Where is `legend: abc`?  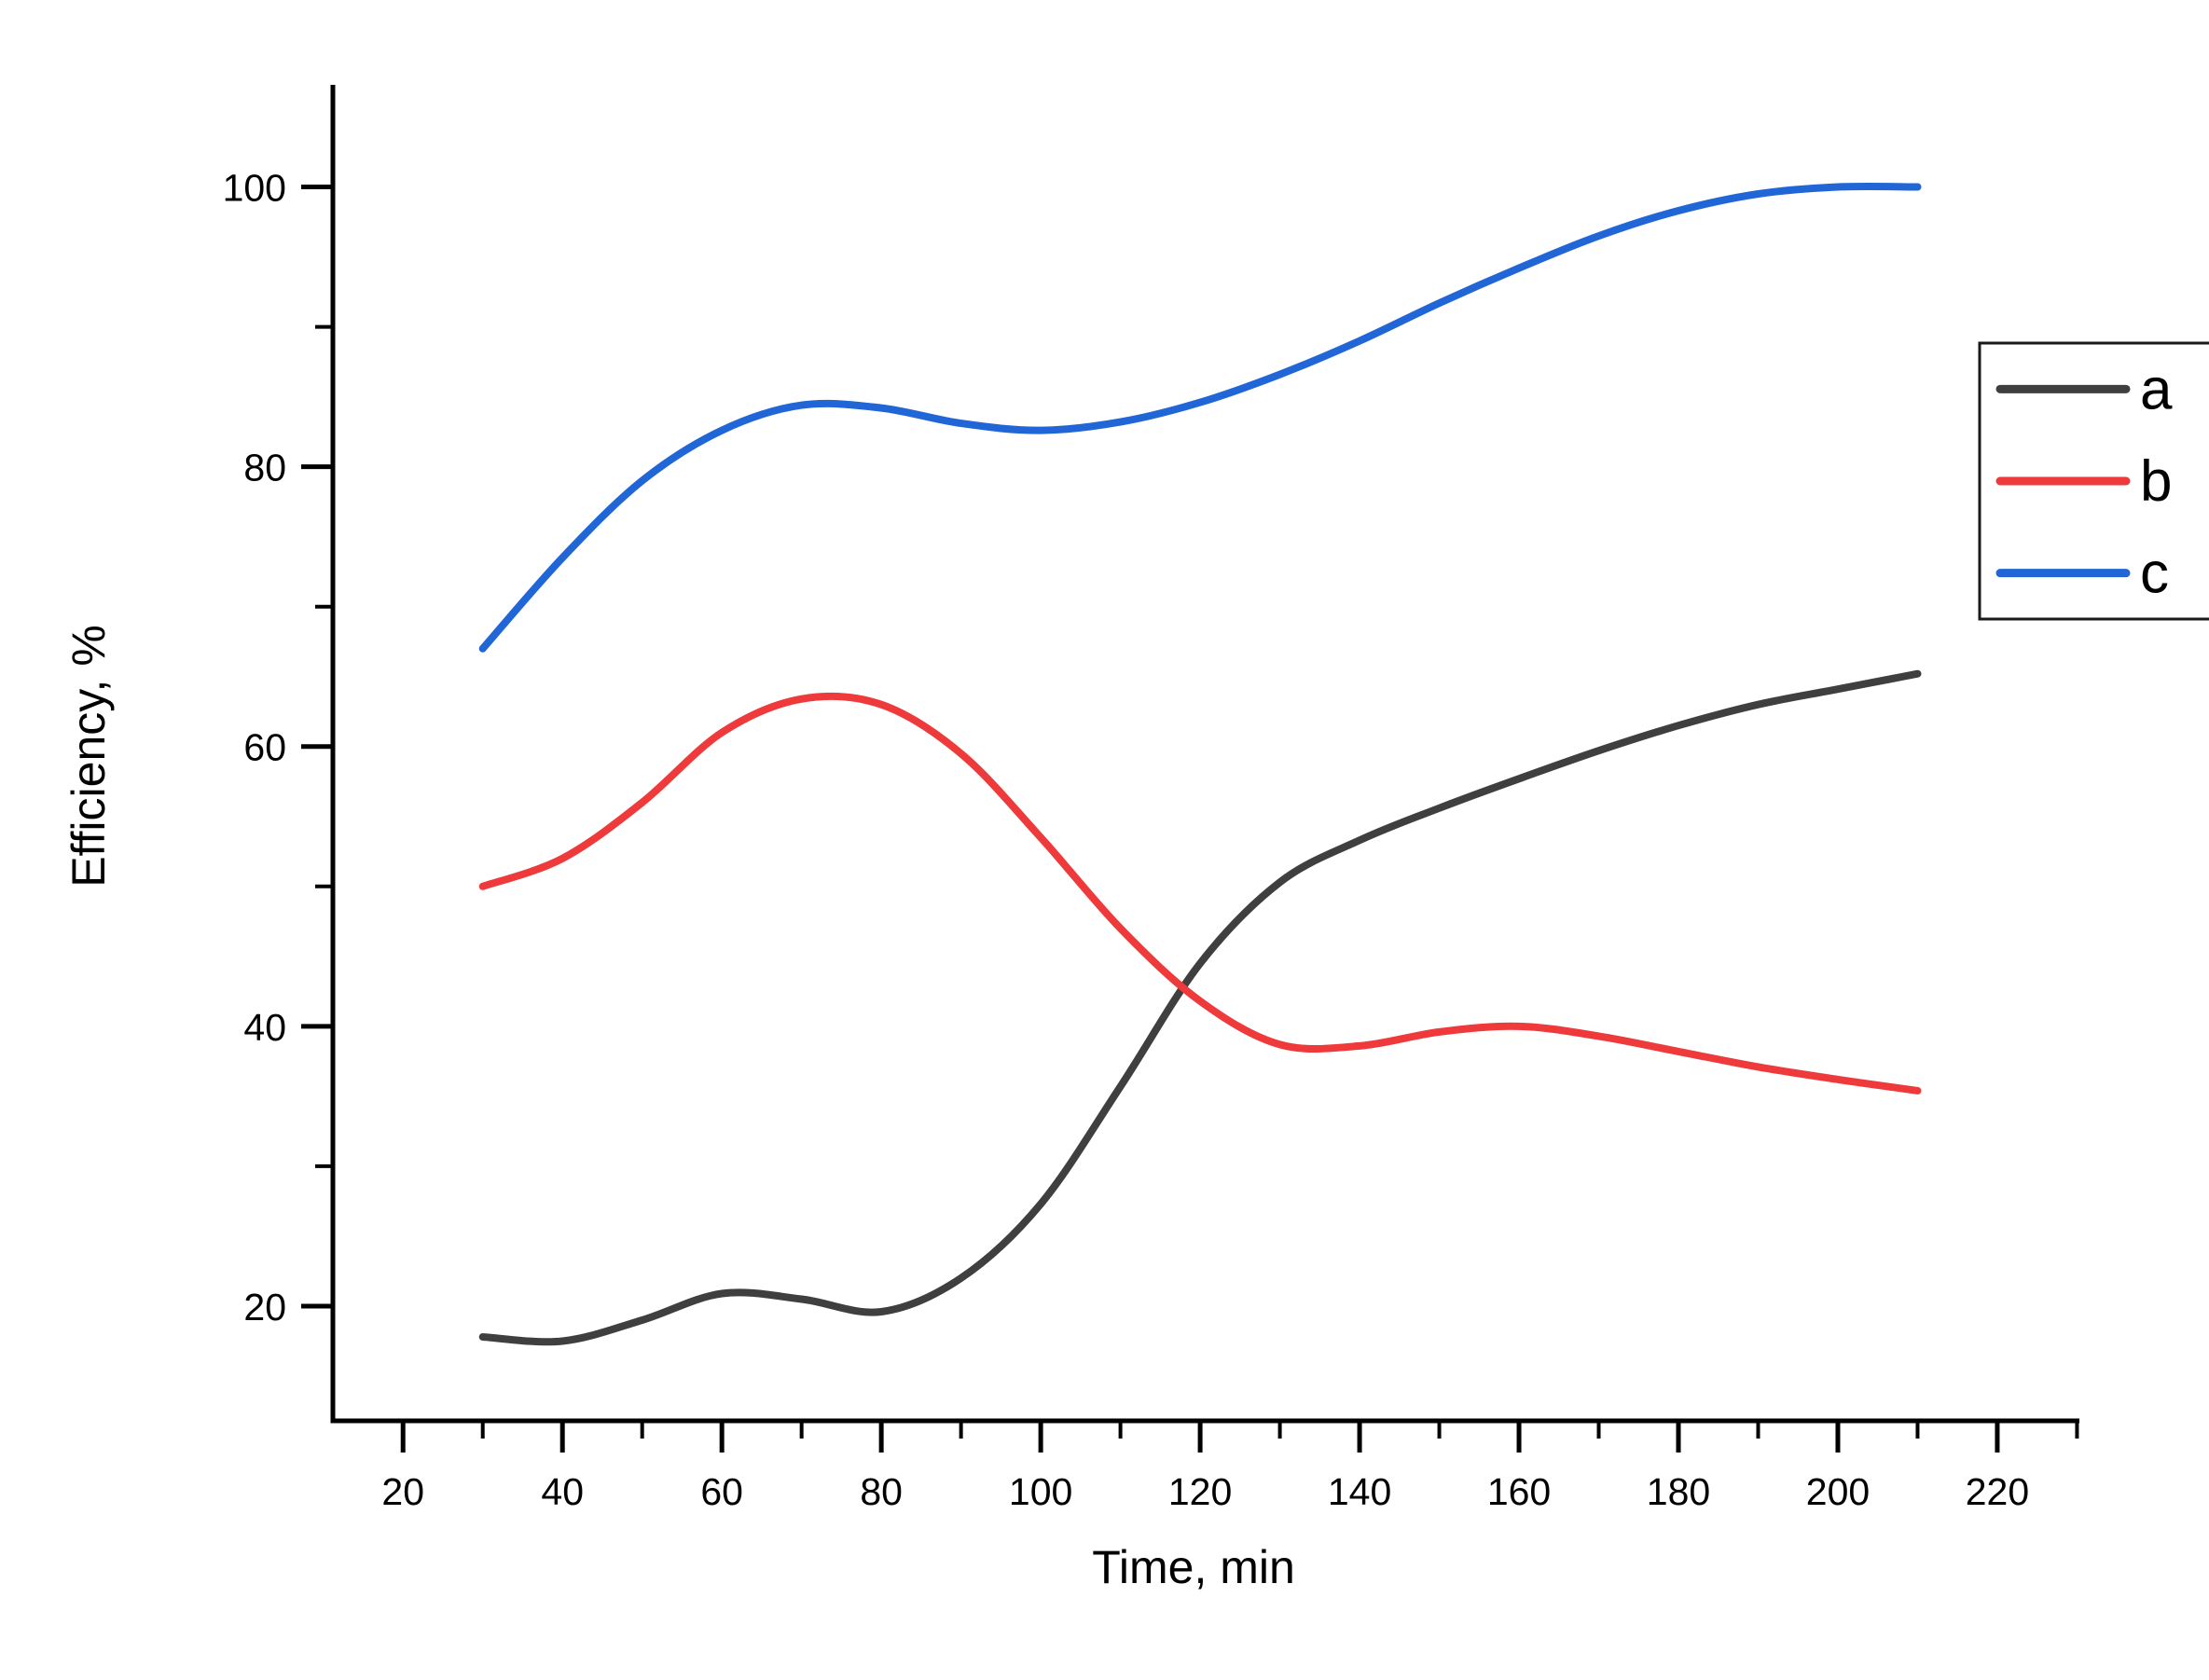
legend: abc is located at coordinates (2094, 481).